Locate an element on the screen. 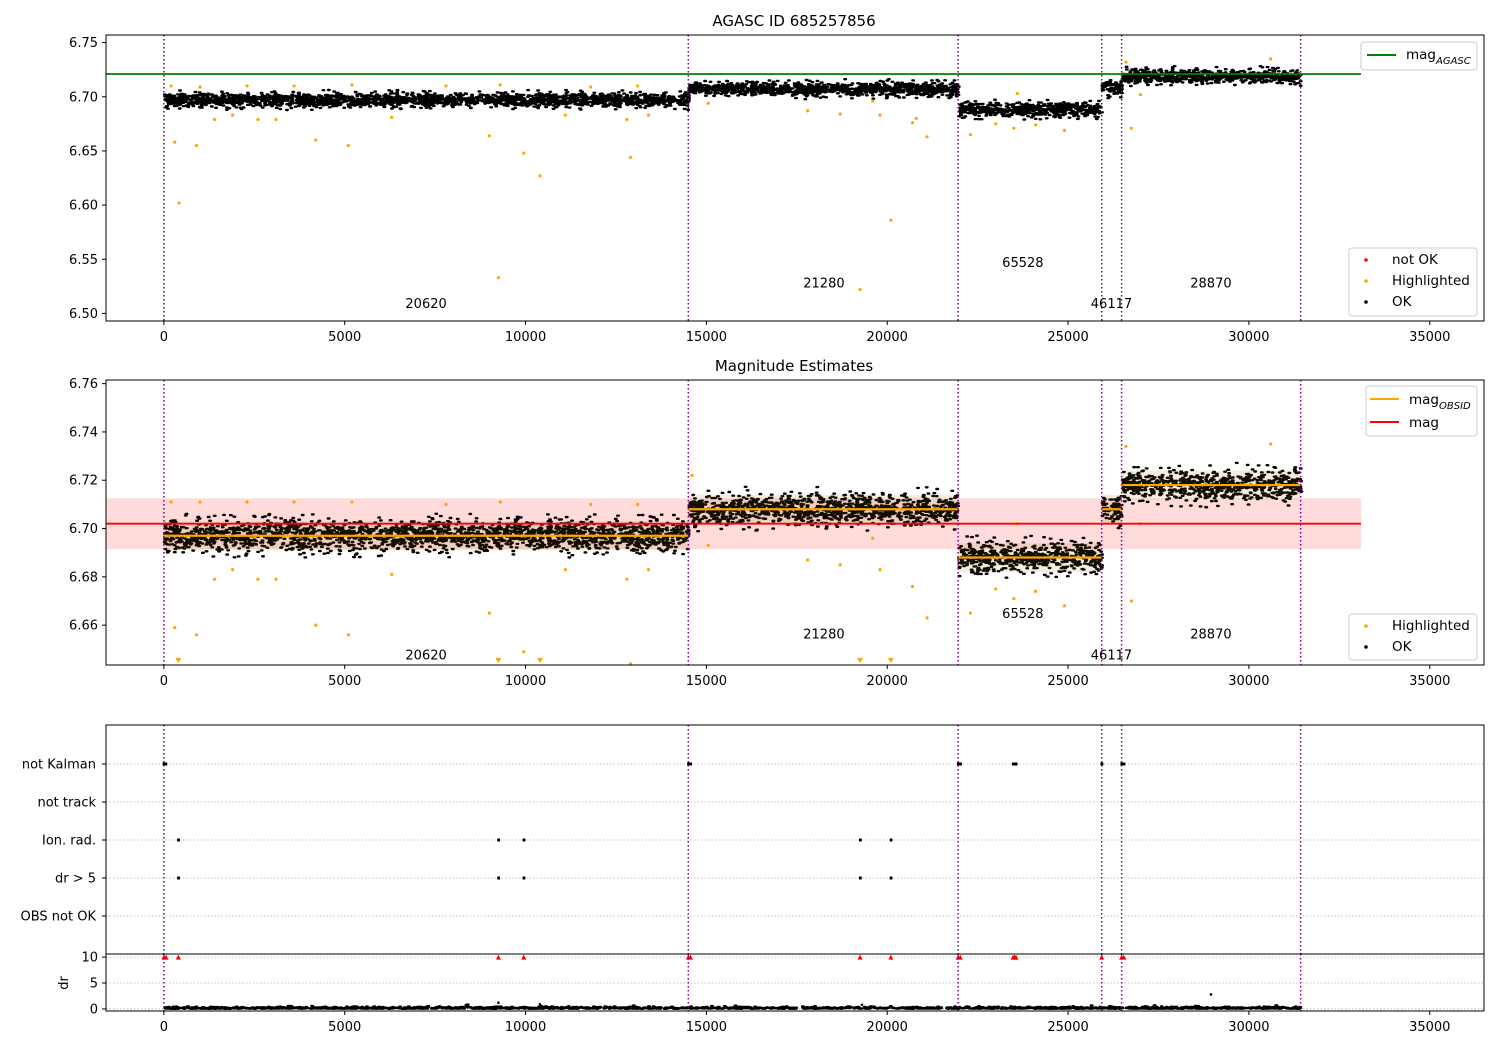 The image size is (1500, 1050). y-tick-label: 6.66 is located at coordinates (83, 626).